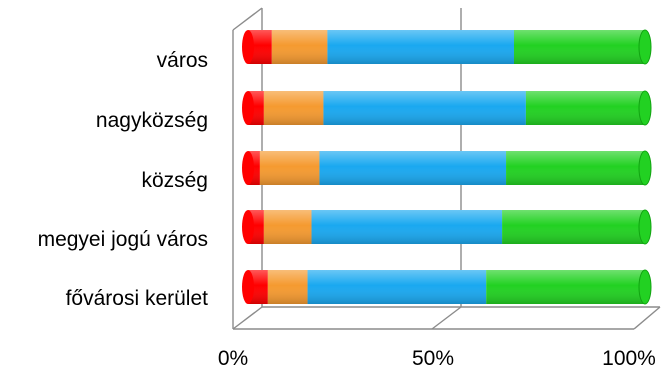 The image size is (664, 374). Describe the element at coordinates (152, 120) in the screenshot. I see `category-label: nagyközség` at that location.